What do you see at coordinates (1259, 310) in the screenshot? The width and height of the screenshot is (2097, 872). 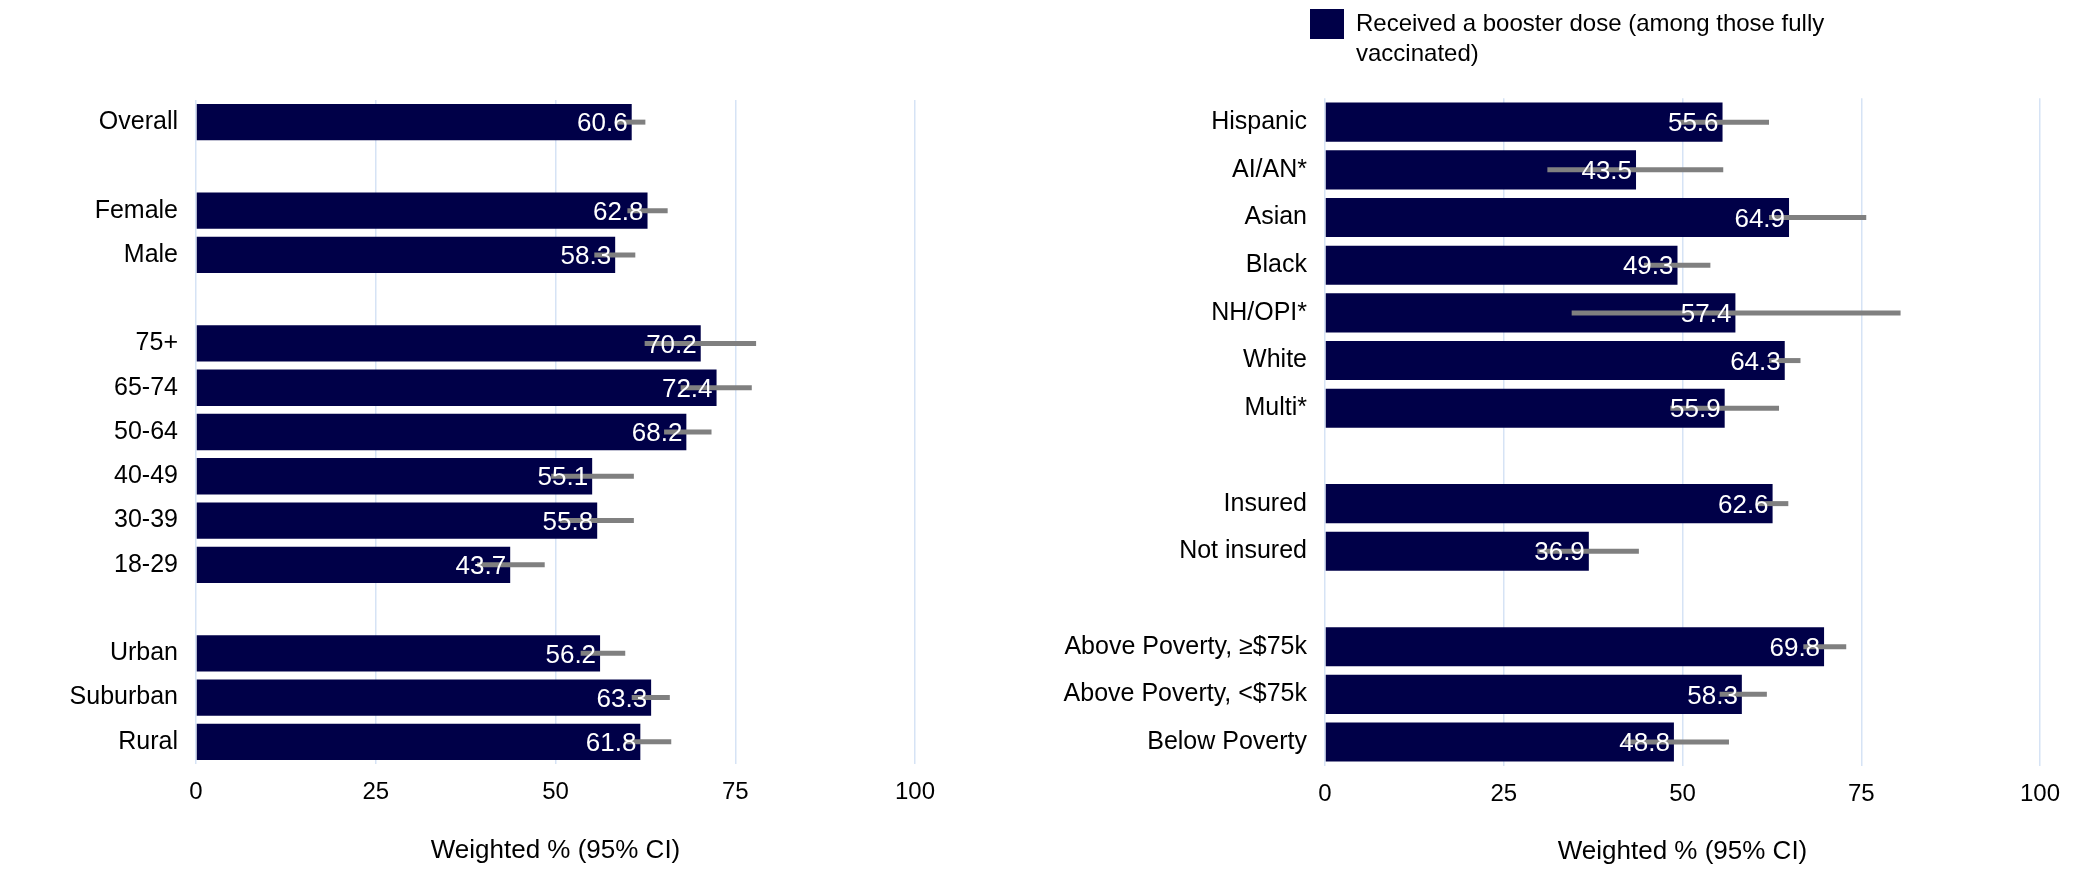 I see `y-tick-label: NH/OPI*` at bounding box center [1259, 310].